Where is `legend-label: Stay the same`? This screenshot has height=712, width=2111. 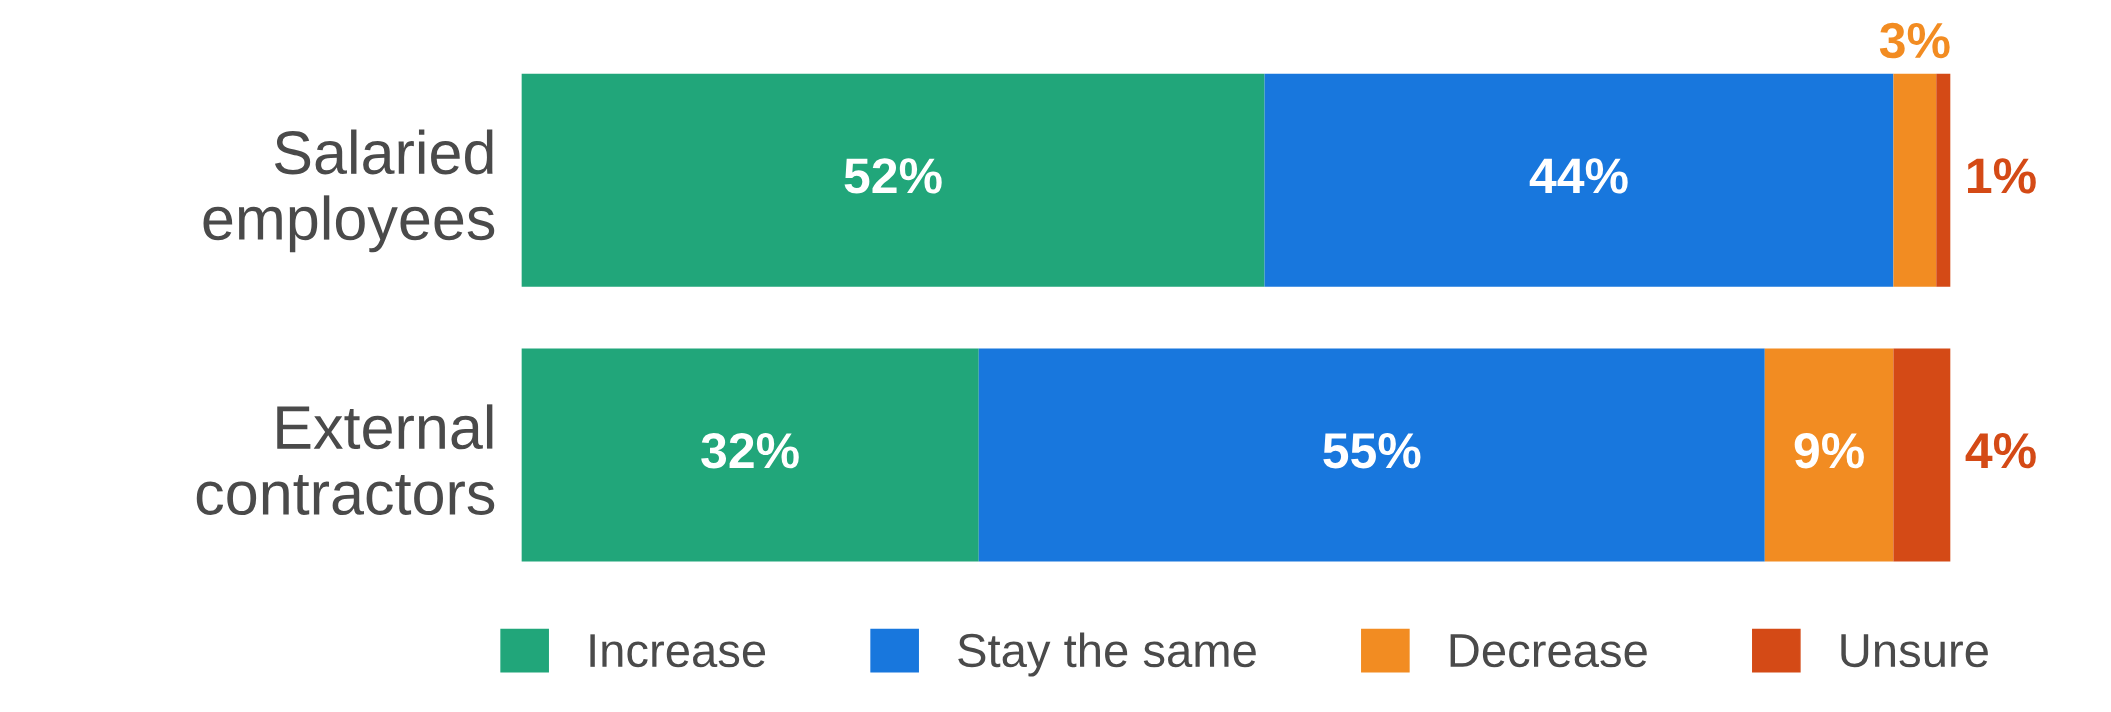 legend-label: Stay the same is located at coordinates (1107, 654).